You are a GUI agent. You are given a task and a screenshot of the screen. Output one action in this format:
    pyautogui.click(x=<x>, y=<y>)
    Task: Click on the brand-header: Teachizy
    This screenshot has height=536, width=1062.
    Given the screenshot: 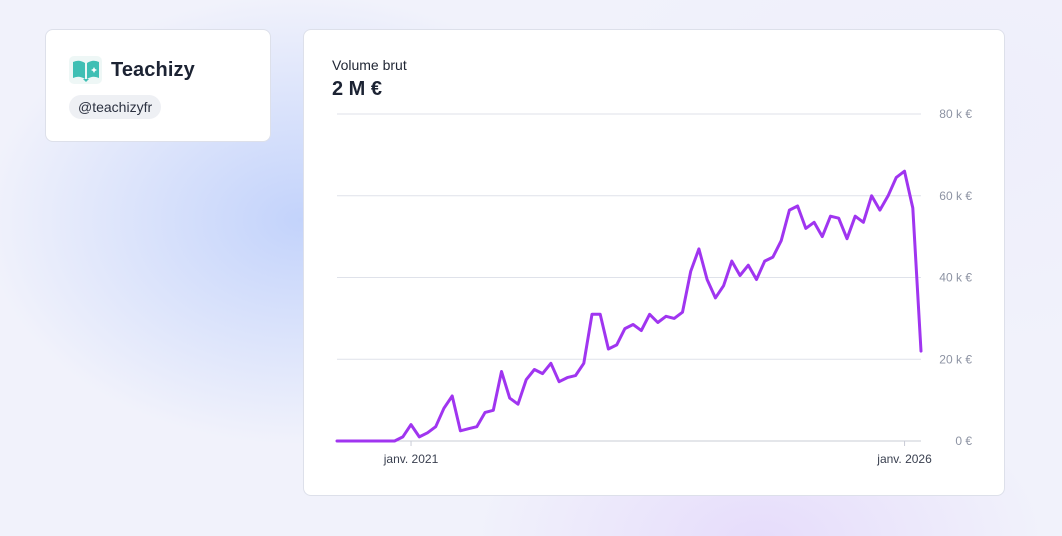 What is the action you would take?
    pyautogui.click(x=132, y=70)
    